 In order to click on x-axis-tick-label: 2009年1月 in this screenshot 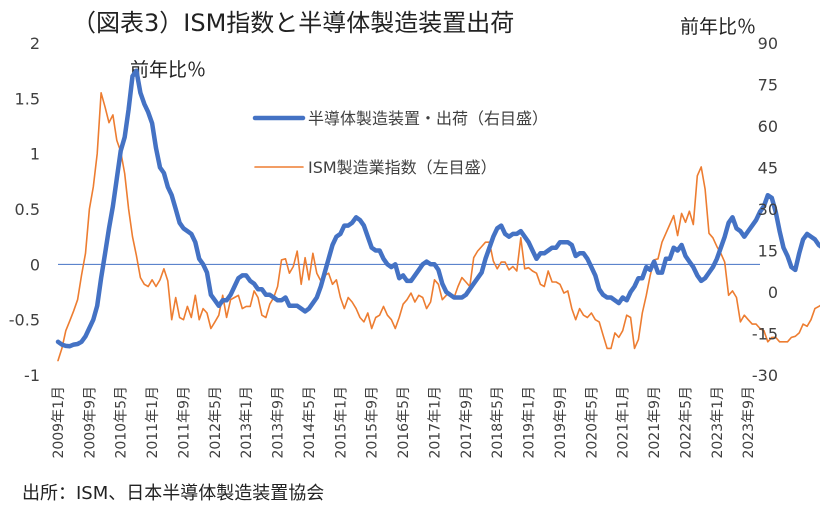, I will do `click(59, 422)`.